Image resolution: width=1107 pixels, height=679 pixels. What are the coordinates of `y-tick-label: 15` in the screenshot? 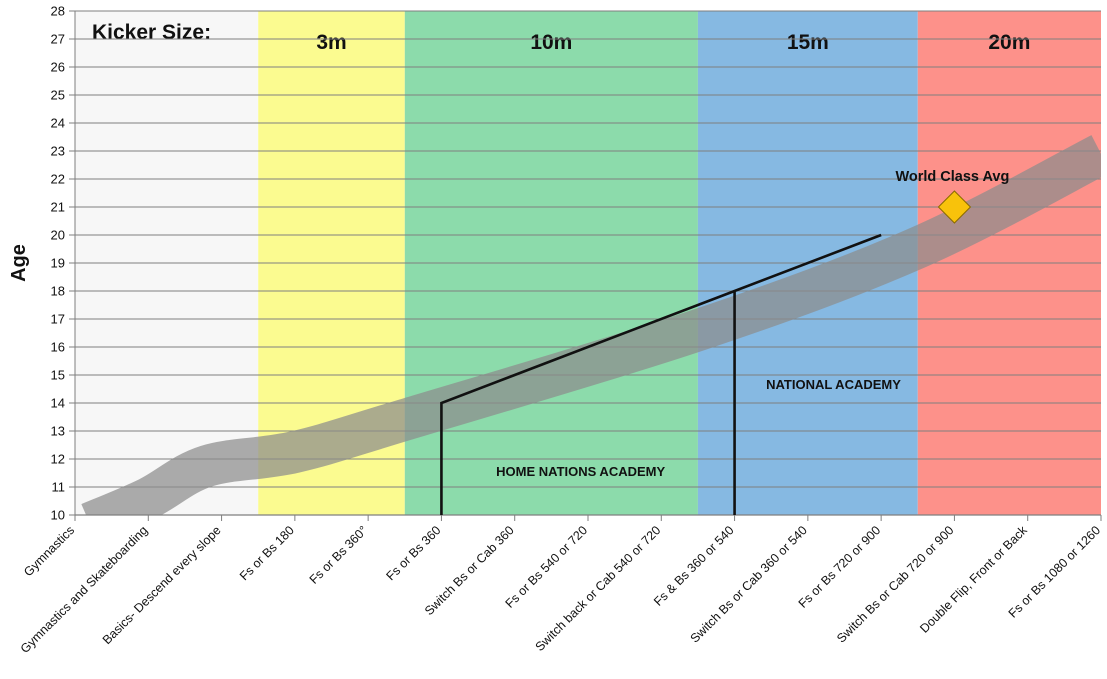 It's located at (58, 375).